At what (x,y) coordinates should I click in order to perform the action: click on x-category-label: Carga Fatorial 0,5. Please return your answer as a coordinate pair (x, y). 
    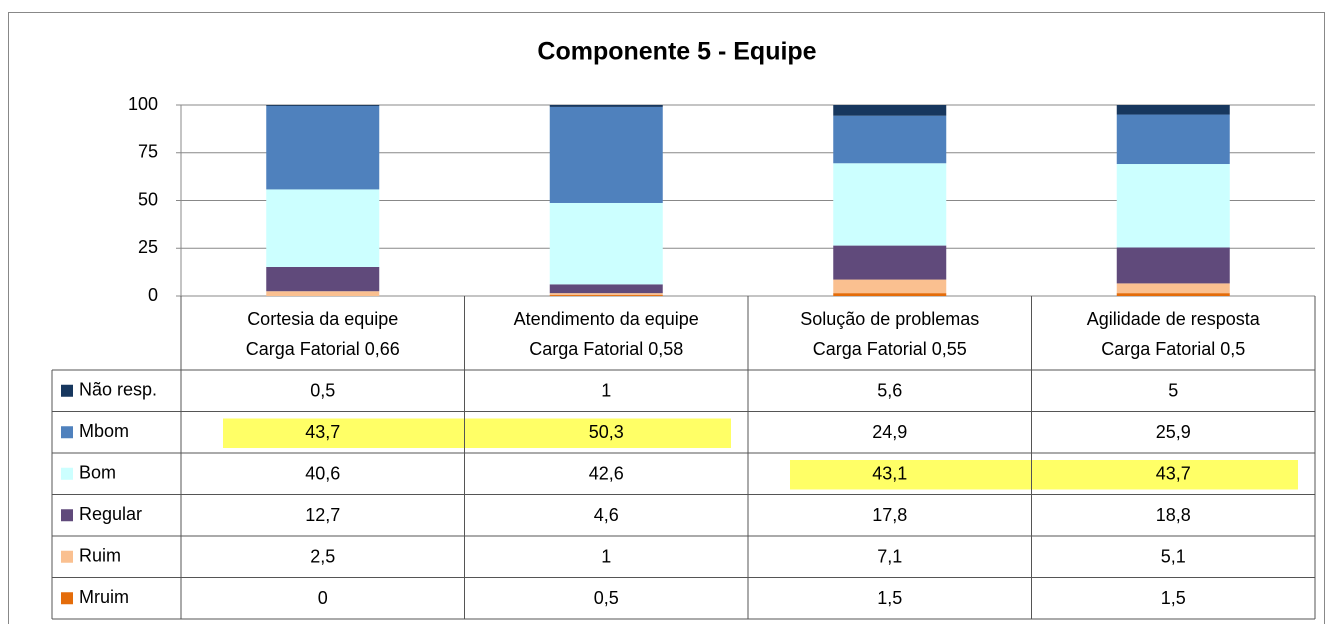
    Looking at the image, I should click on (1173, 349).